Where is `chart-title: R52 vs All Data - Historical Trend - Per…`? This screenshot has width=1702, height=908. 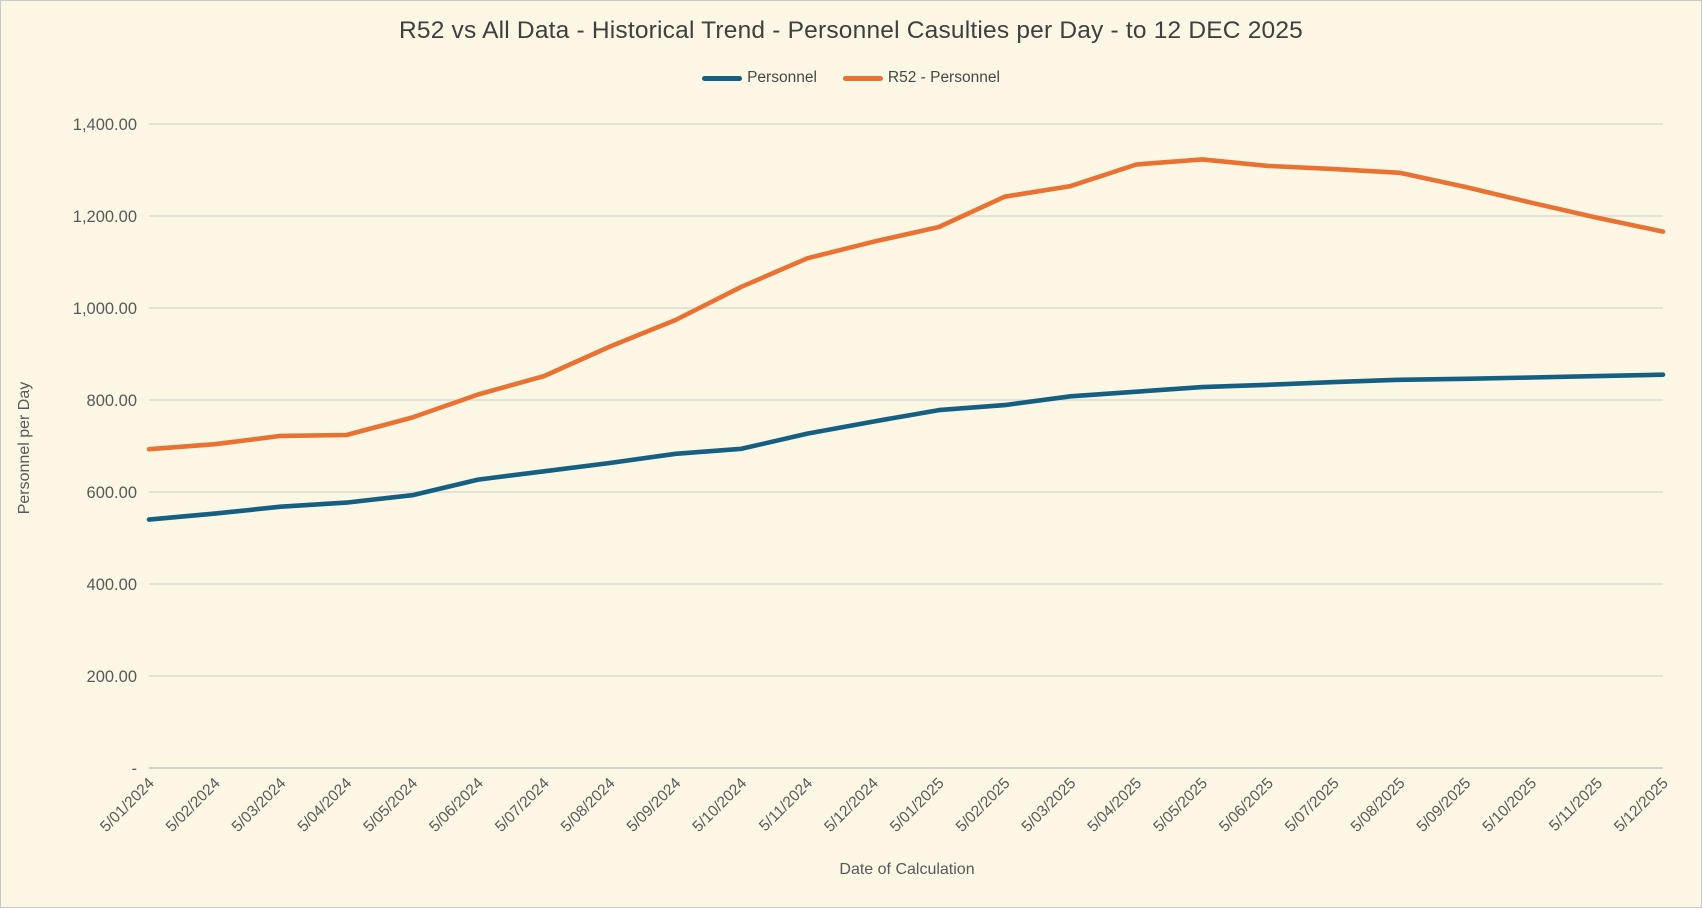 chart-title: R52 vs All Data - Historical Trend - Per… is located at coordinates (851, 30).